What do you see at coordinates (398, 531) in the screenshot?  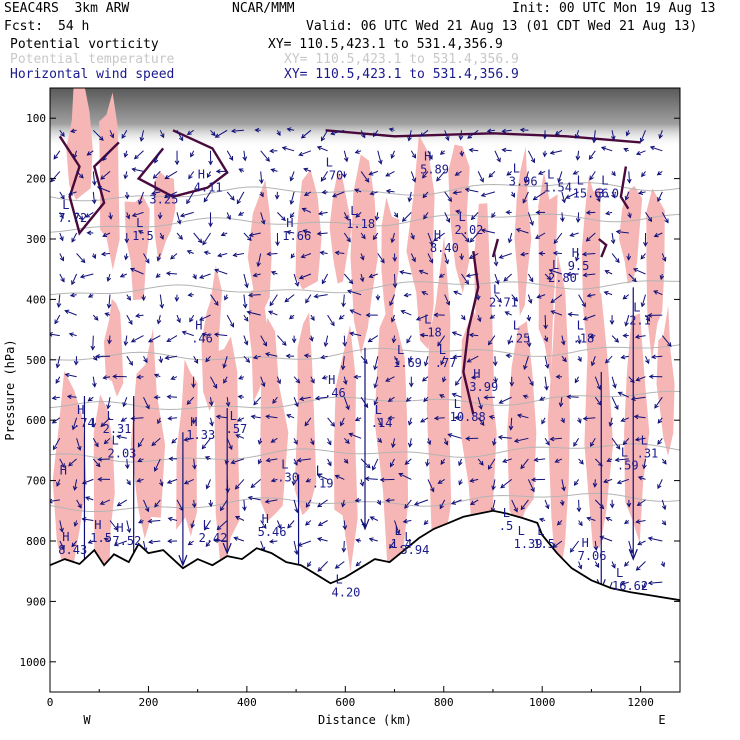 I see `extremum-marker: L` at bounding box center [398, 531].